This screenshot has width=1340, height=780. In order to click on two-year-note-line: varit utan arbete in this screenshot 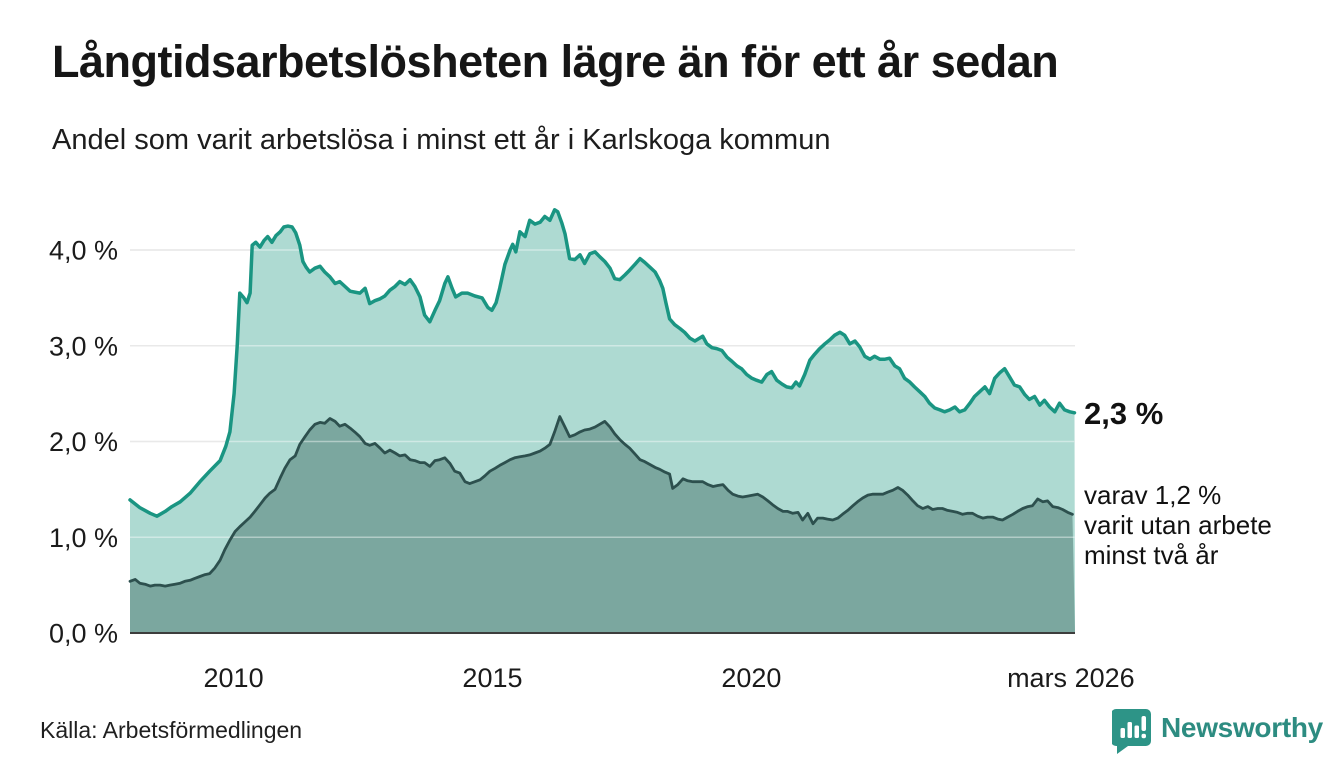, I will do `click(1178, 525)`.